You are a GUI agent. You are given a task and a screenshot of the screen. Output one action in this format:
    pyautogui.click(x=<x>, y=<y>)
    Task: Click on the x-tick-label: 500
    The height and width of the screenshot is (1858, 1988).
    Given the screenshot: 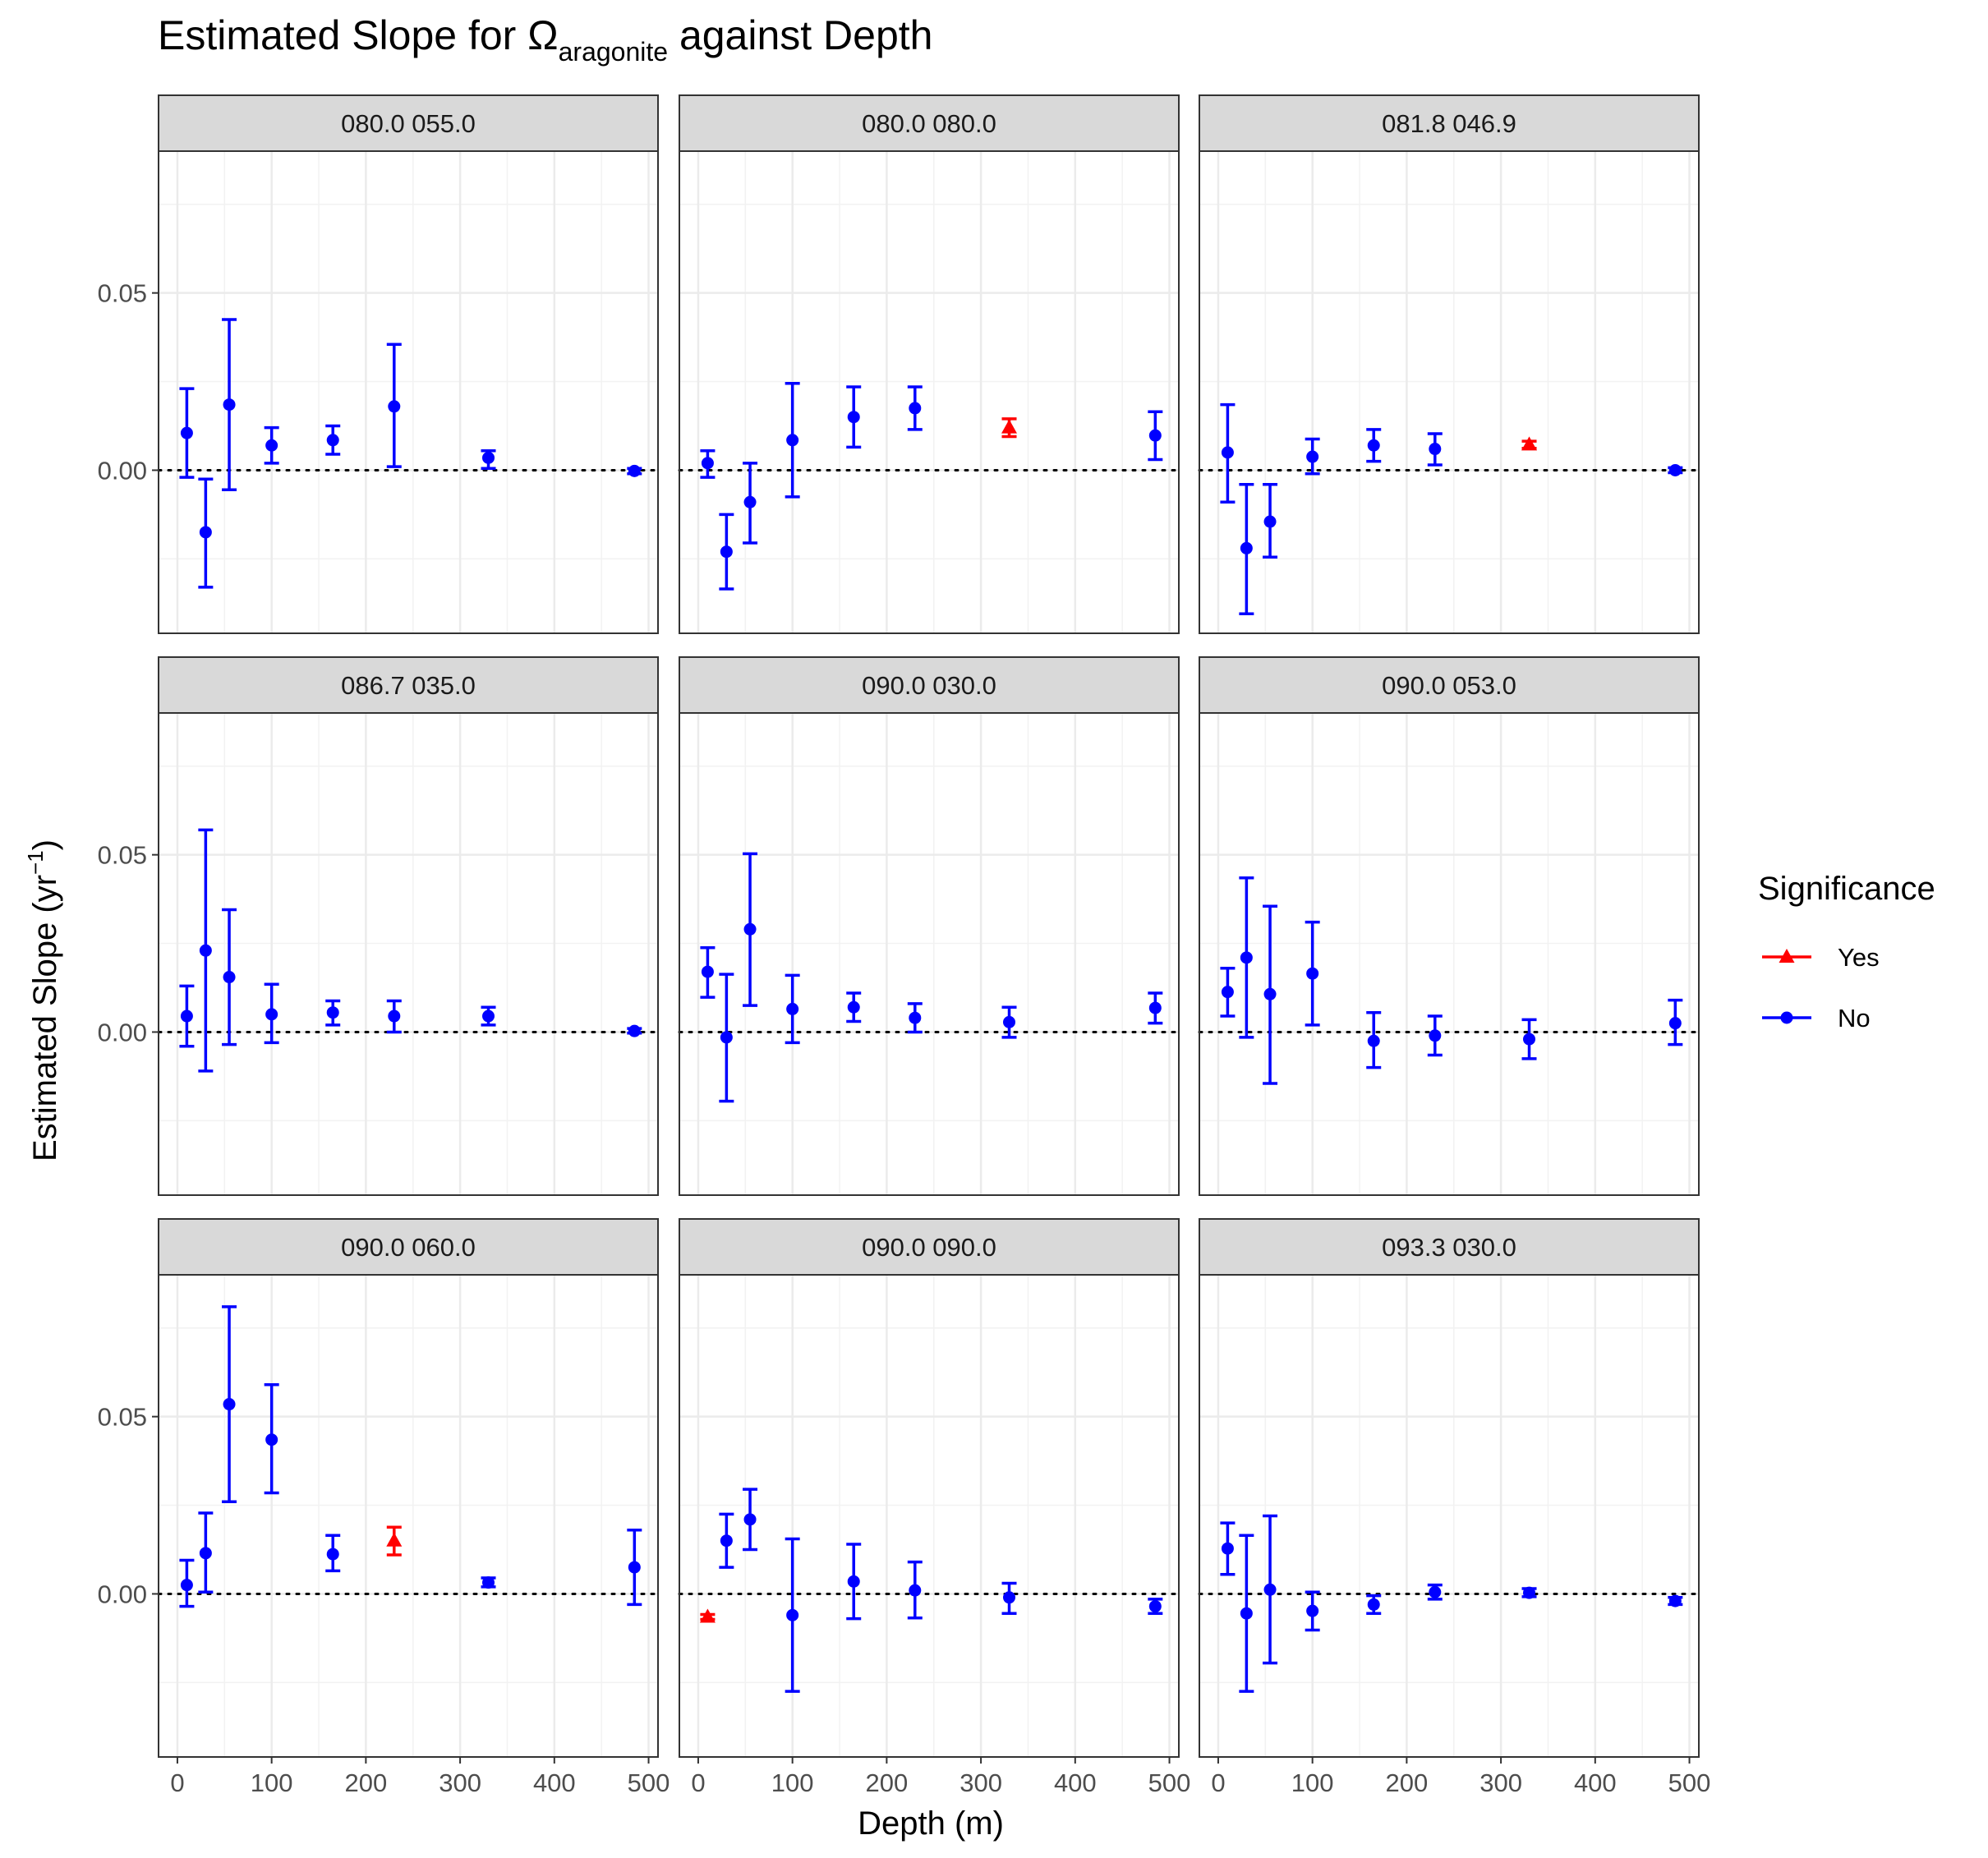 What is the action you would take?
    pyautogui.click(x=1169, y=1782)
    